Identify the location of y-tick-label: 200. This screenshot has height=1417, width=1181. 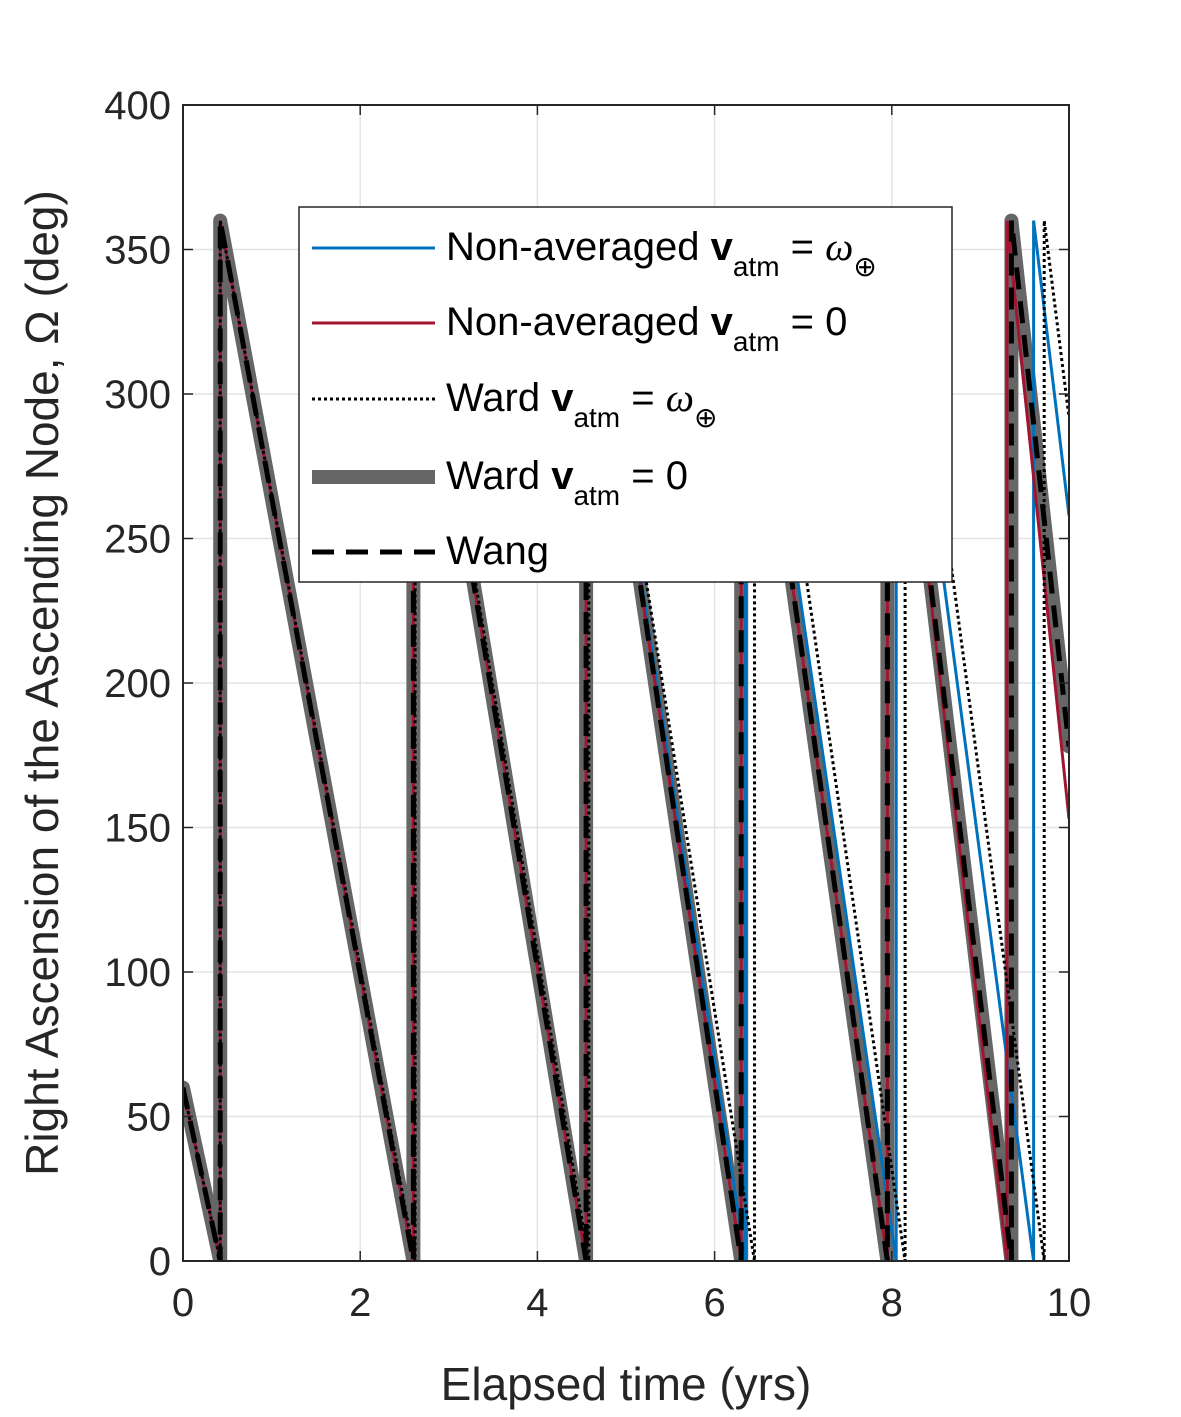
(137, 684).